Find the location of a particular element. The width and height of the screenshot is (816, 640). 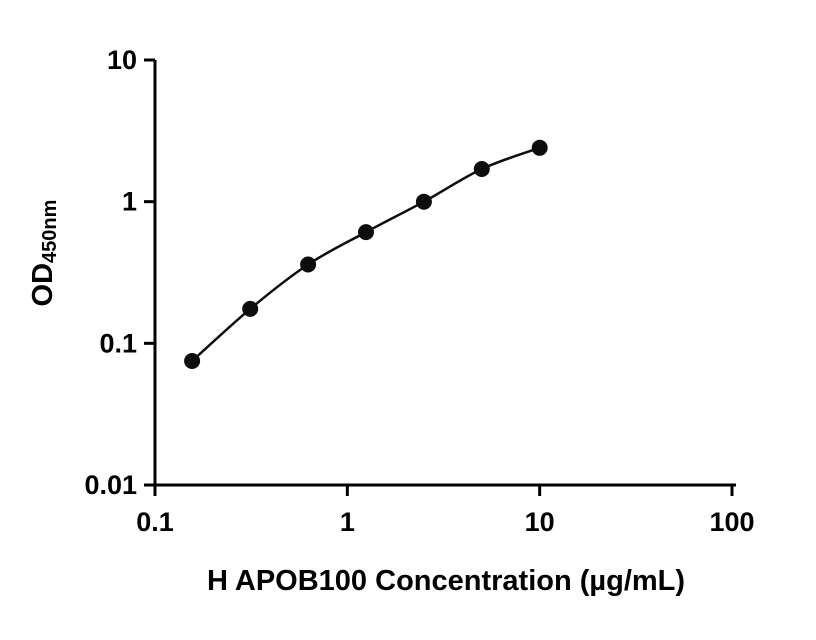

svg-text: OD450nm is located at coordinates (44, 253).